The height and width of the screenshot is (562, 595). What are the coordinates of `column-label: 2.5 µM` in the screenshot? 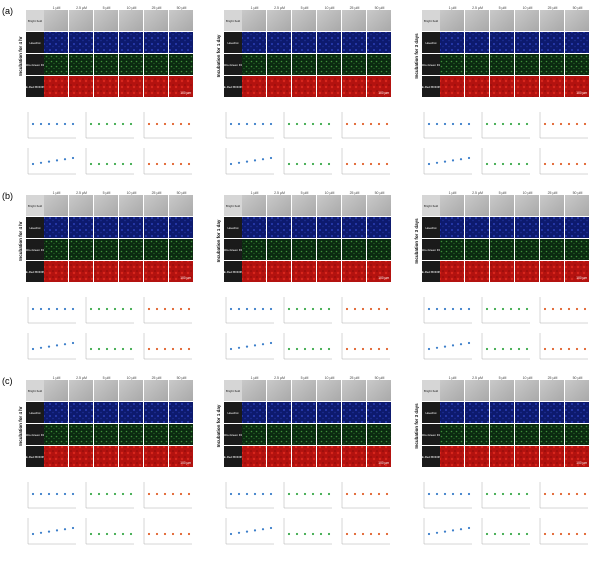 It's located at (279, 8).